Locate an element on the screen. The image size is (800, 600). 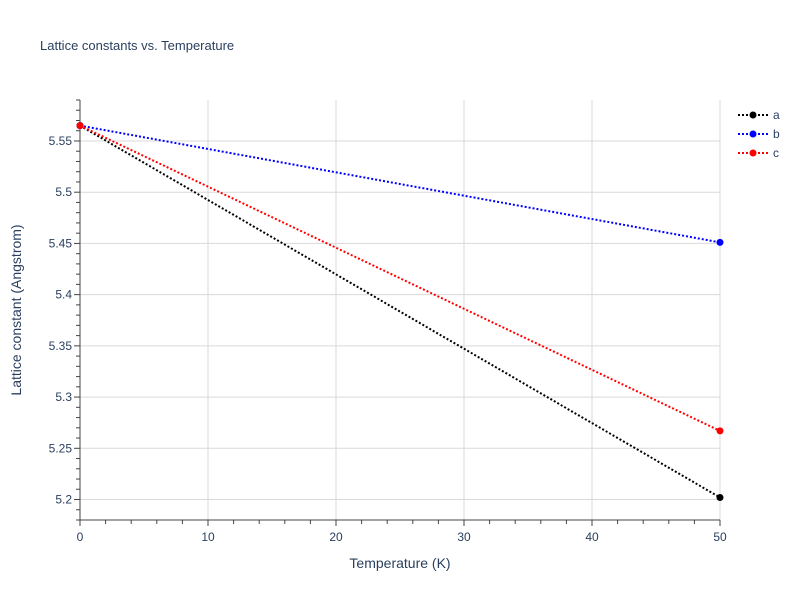
legend-item-a: a is located at coordinates (759, 115).